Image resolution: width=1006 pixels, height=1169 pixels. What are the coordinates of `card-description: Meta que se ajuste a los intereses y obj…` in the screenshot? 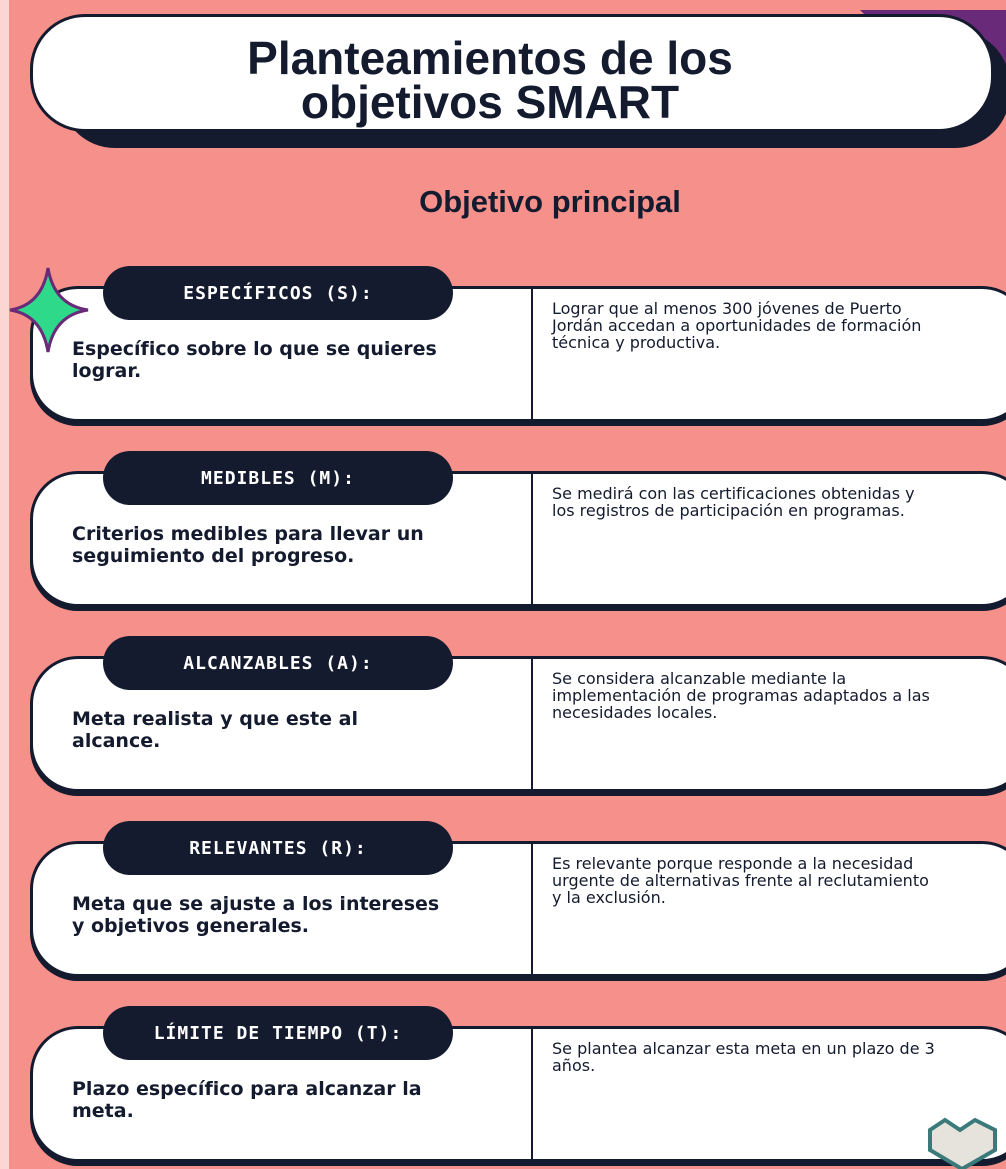 It's located at (256, 915).